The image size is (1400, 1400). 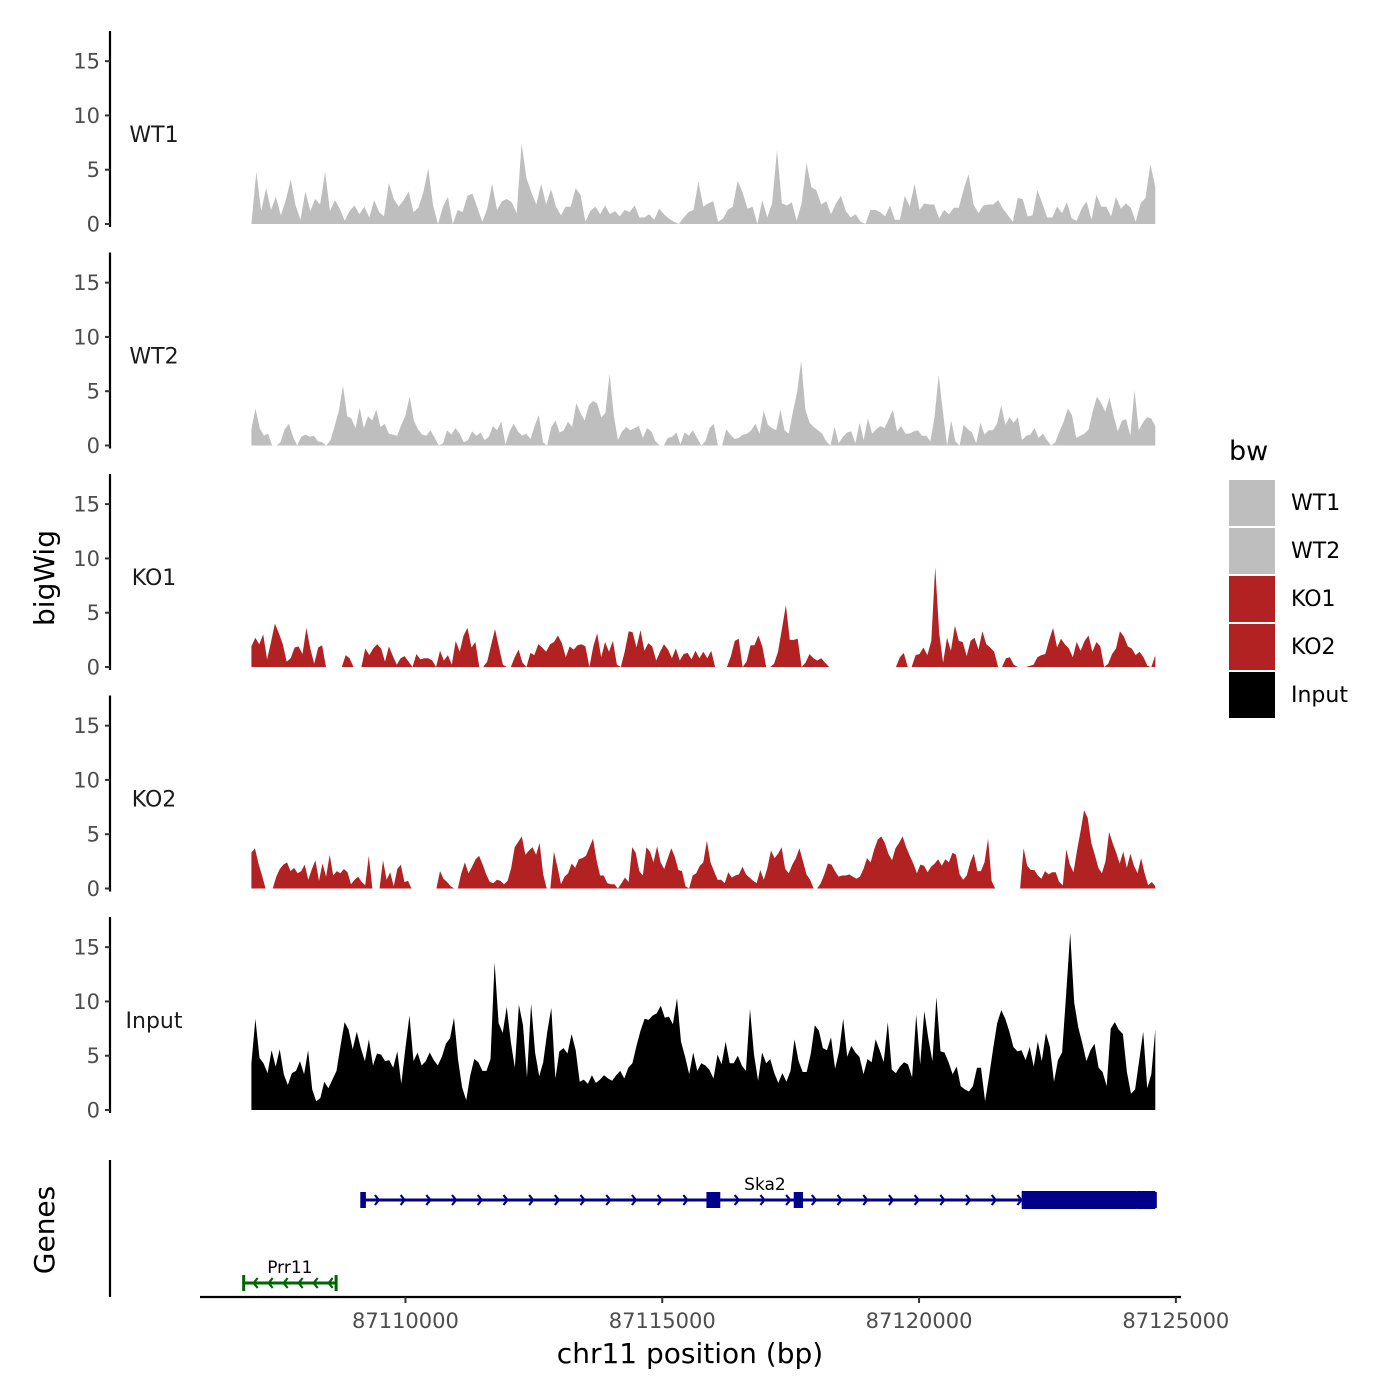 What do you see at coordinates (614, 134) in the screenshot?
I see `track-wt1: 0 5 10 15 WT1` at bounding box center [614, 134].